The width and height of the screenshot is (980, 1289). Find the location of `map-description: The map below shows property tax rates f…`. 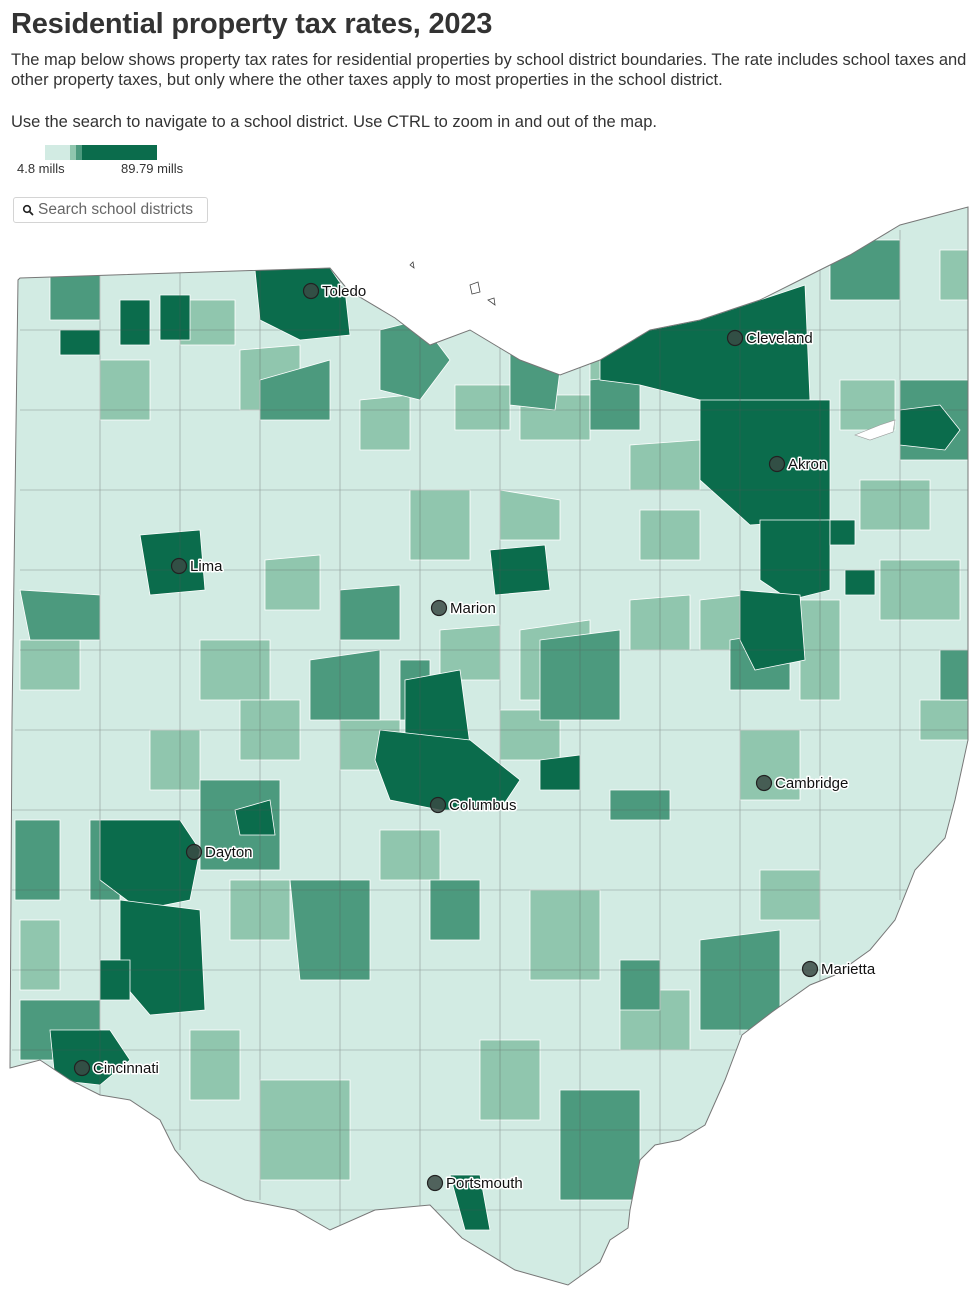

map-description: The map below shows property tax rates f… is located at coordinates (489, 70).